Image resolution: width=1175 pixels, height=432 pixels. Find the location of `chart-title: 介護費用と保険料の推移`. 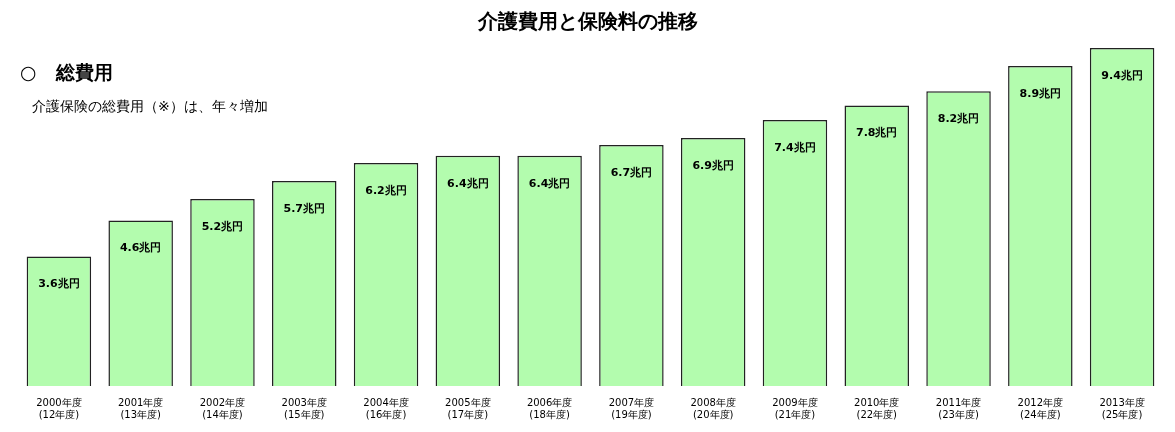

chart-title: 介護費用と保険料の推移 is located at coordinates (587, 21).